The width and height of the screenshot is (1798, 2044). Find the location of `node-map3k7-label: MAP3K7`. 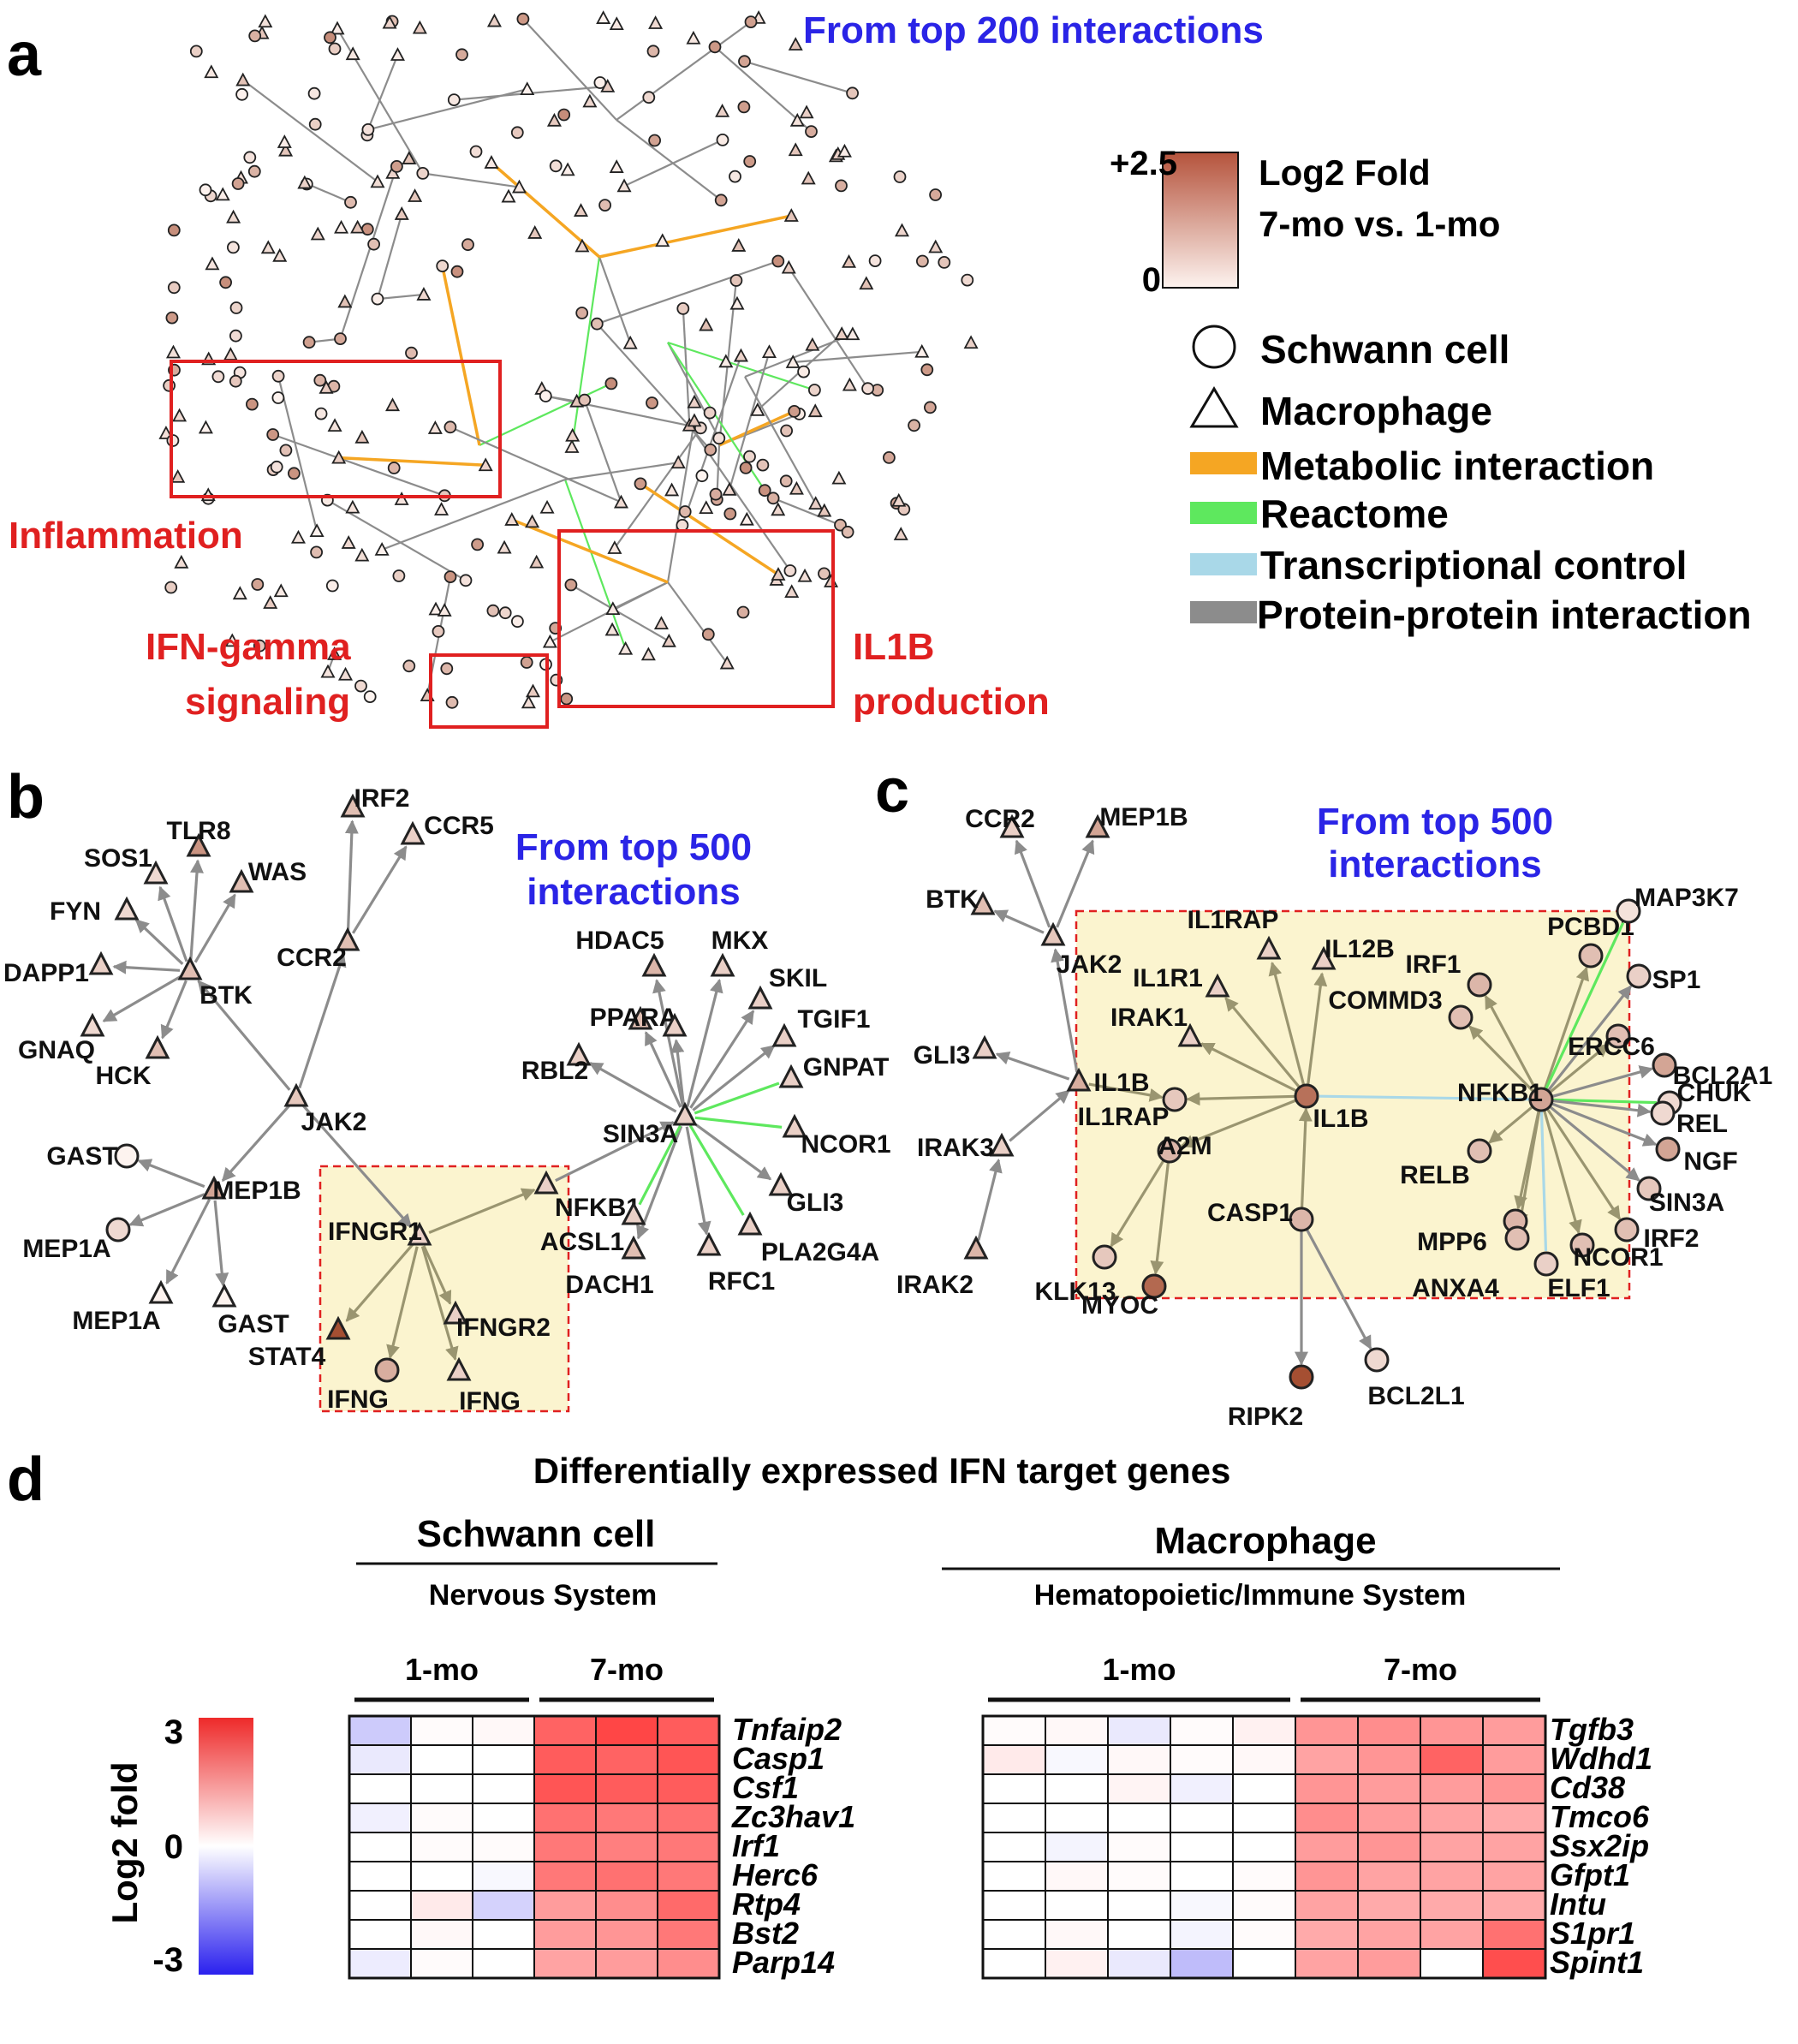

node-map3k7-label: MAP3K7 is located at coordinates (1686, 898).